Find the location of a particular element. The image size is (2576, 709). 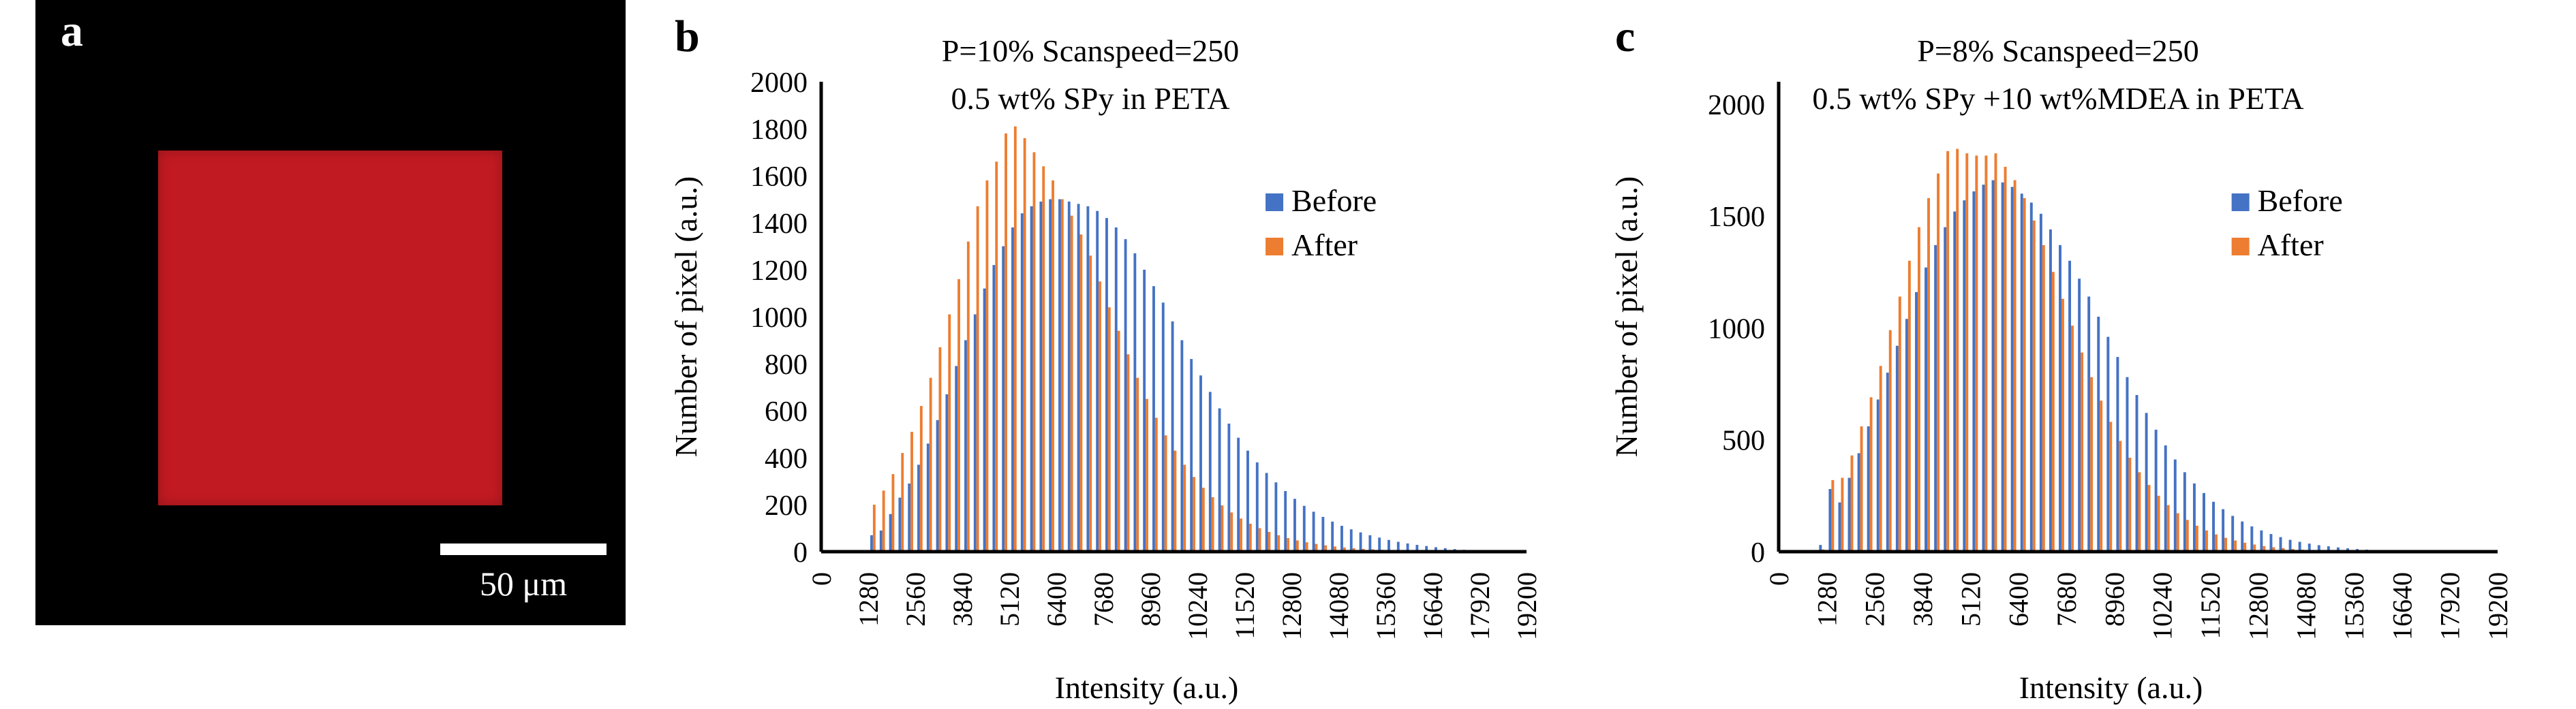

x-tick-label: 17920 is located at coordinates (2450, 606).